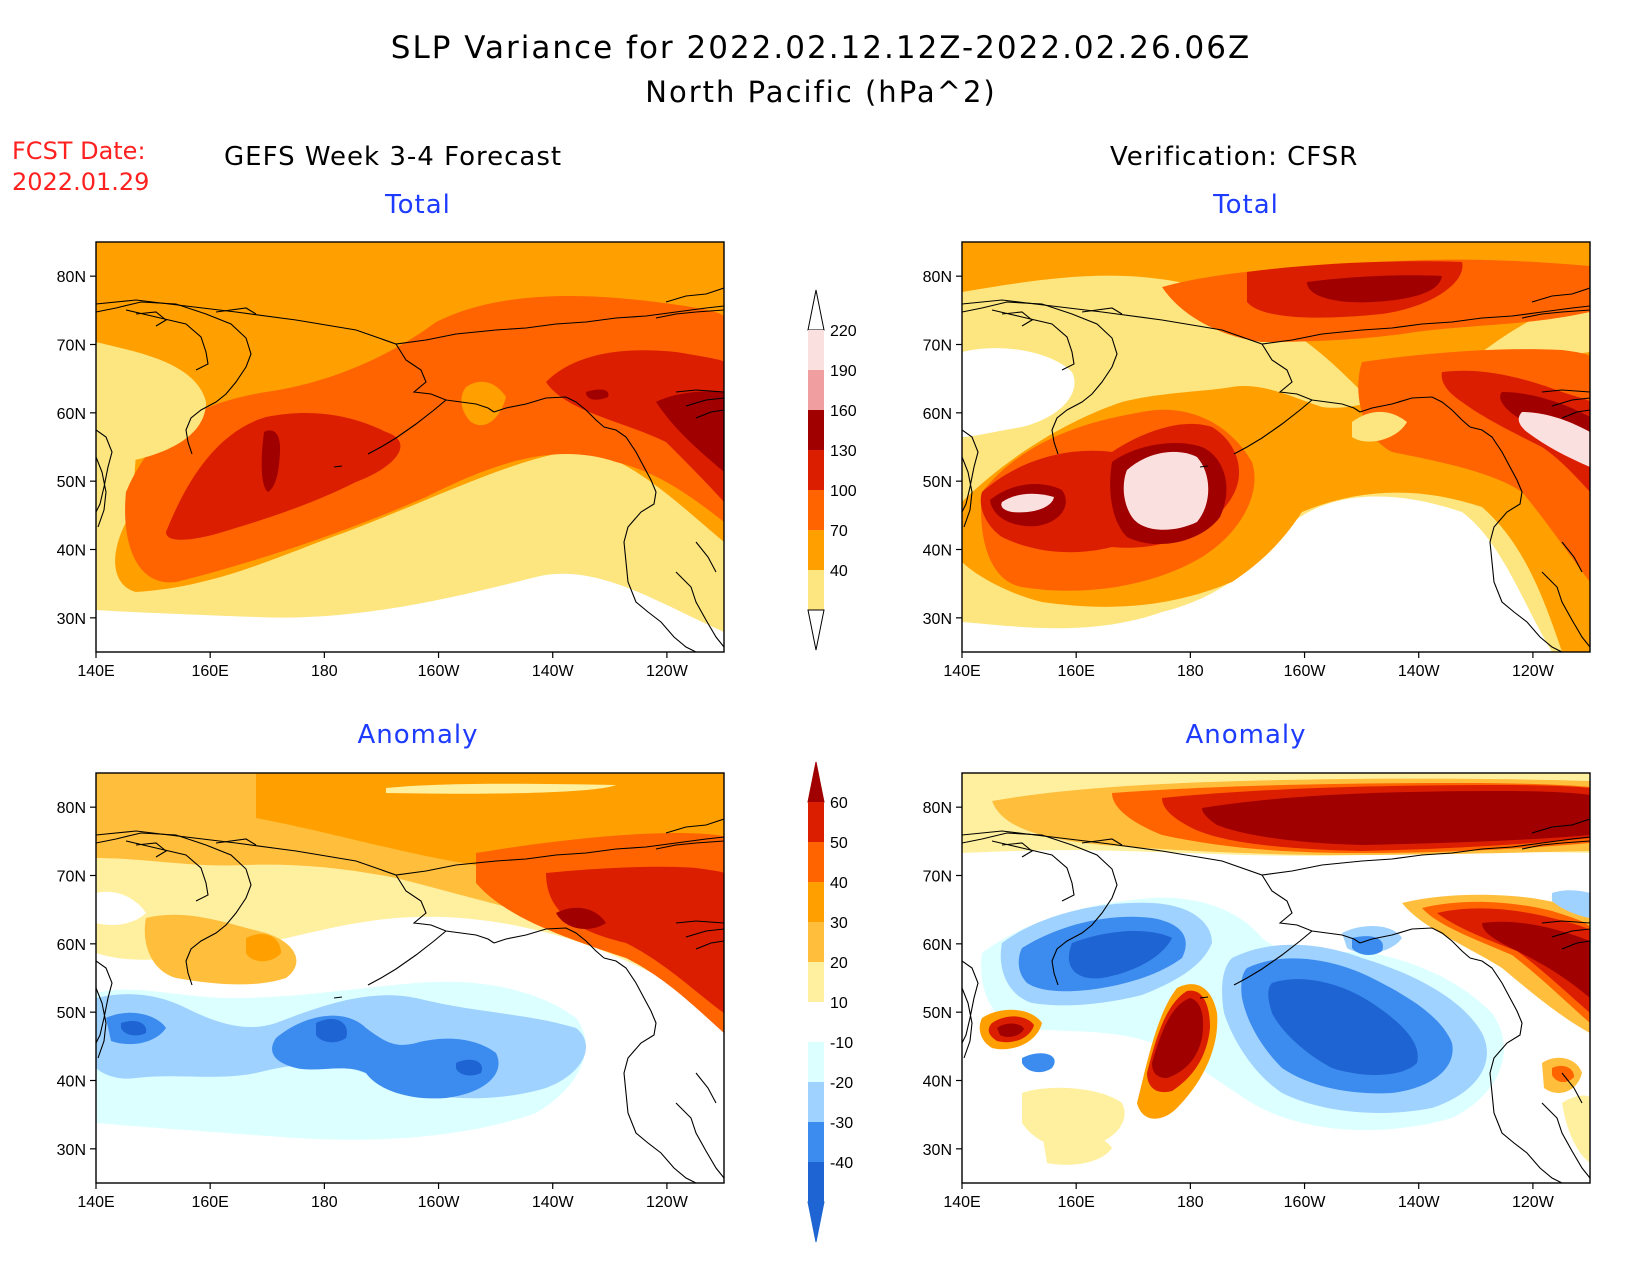  What do you see at coordinates (843, 331) in the screenshot?
I see `colorbar-total-label: 220` at bounding box center [843, 331].